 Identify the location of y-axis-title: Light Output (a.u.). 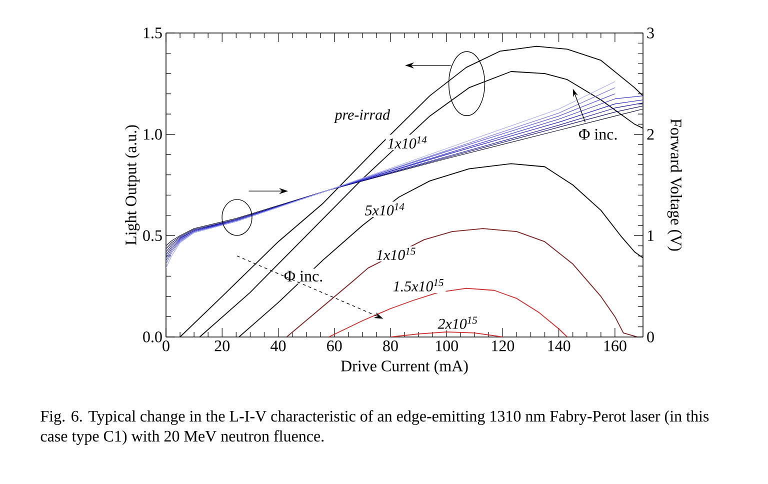
(132, 185).